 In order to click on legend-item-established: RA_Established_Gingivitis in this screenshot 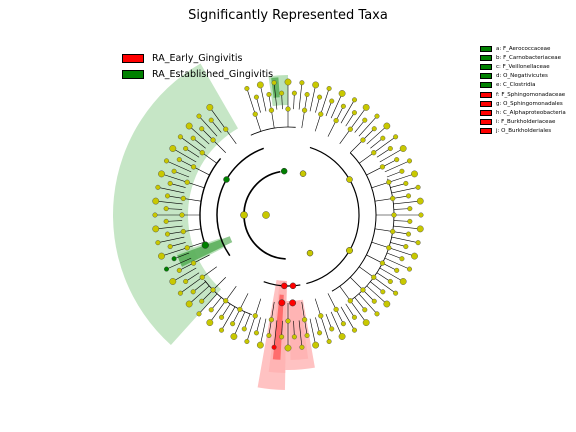, I will do `click(197, 74)`.